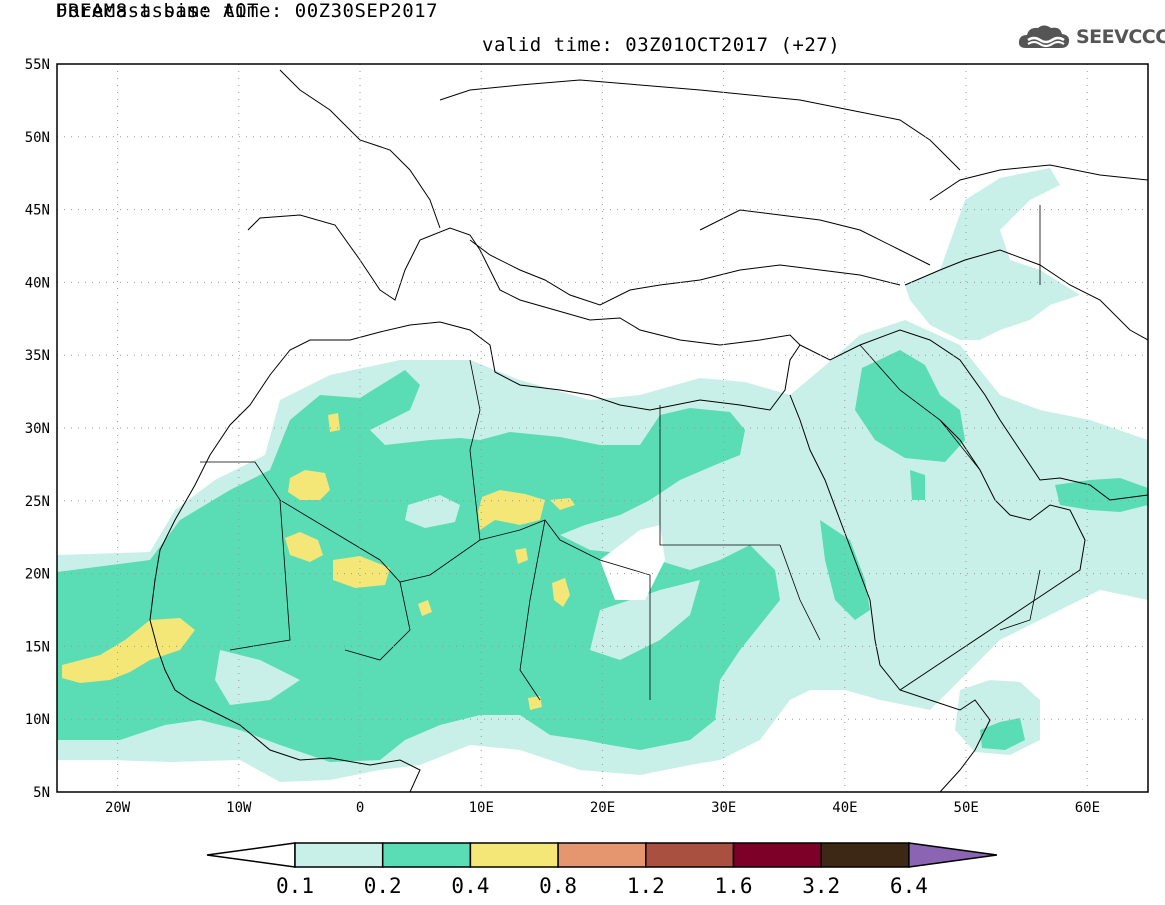 Image resolution: width=1165 pixels, height=905 pixels. I want to click on lon-label: 60E, so click(1087, 808).